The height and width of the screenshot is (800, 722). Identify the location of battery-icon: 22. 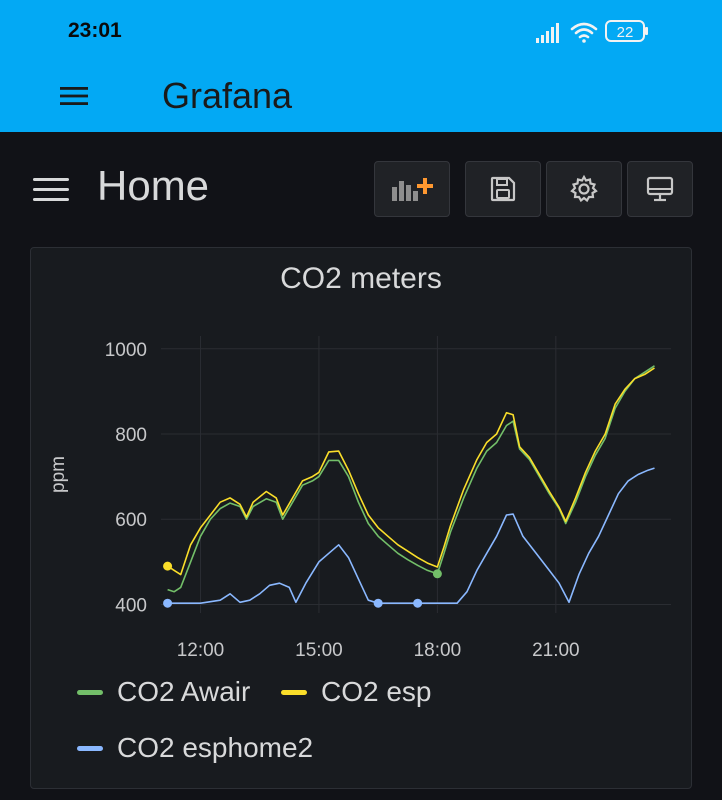
(626, 31).